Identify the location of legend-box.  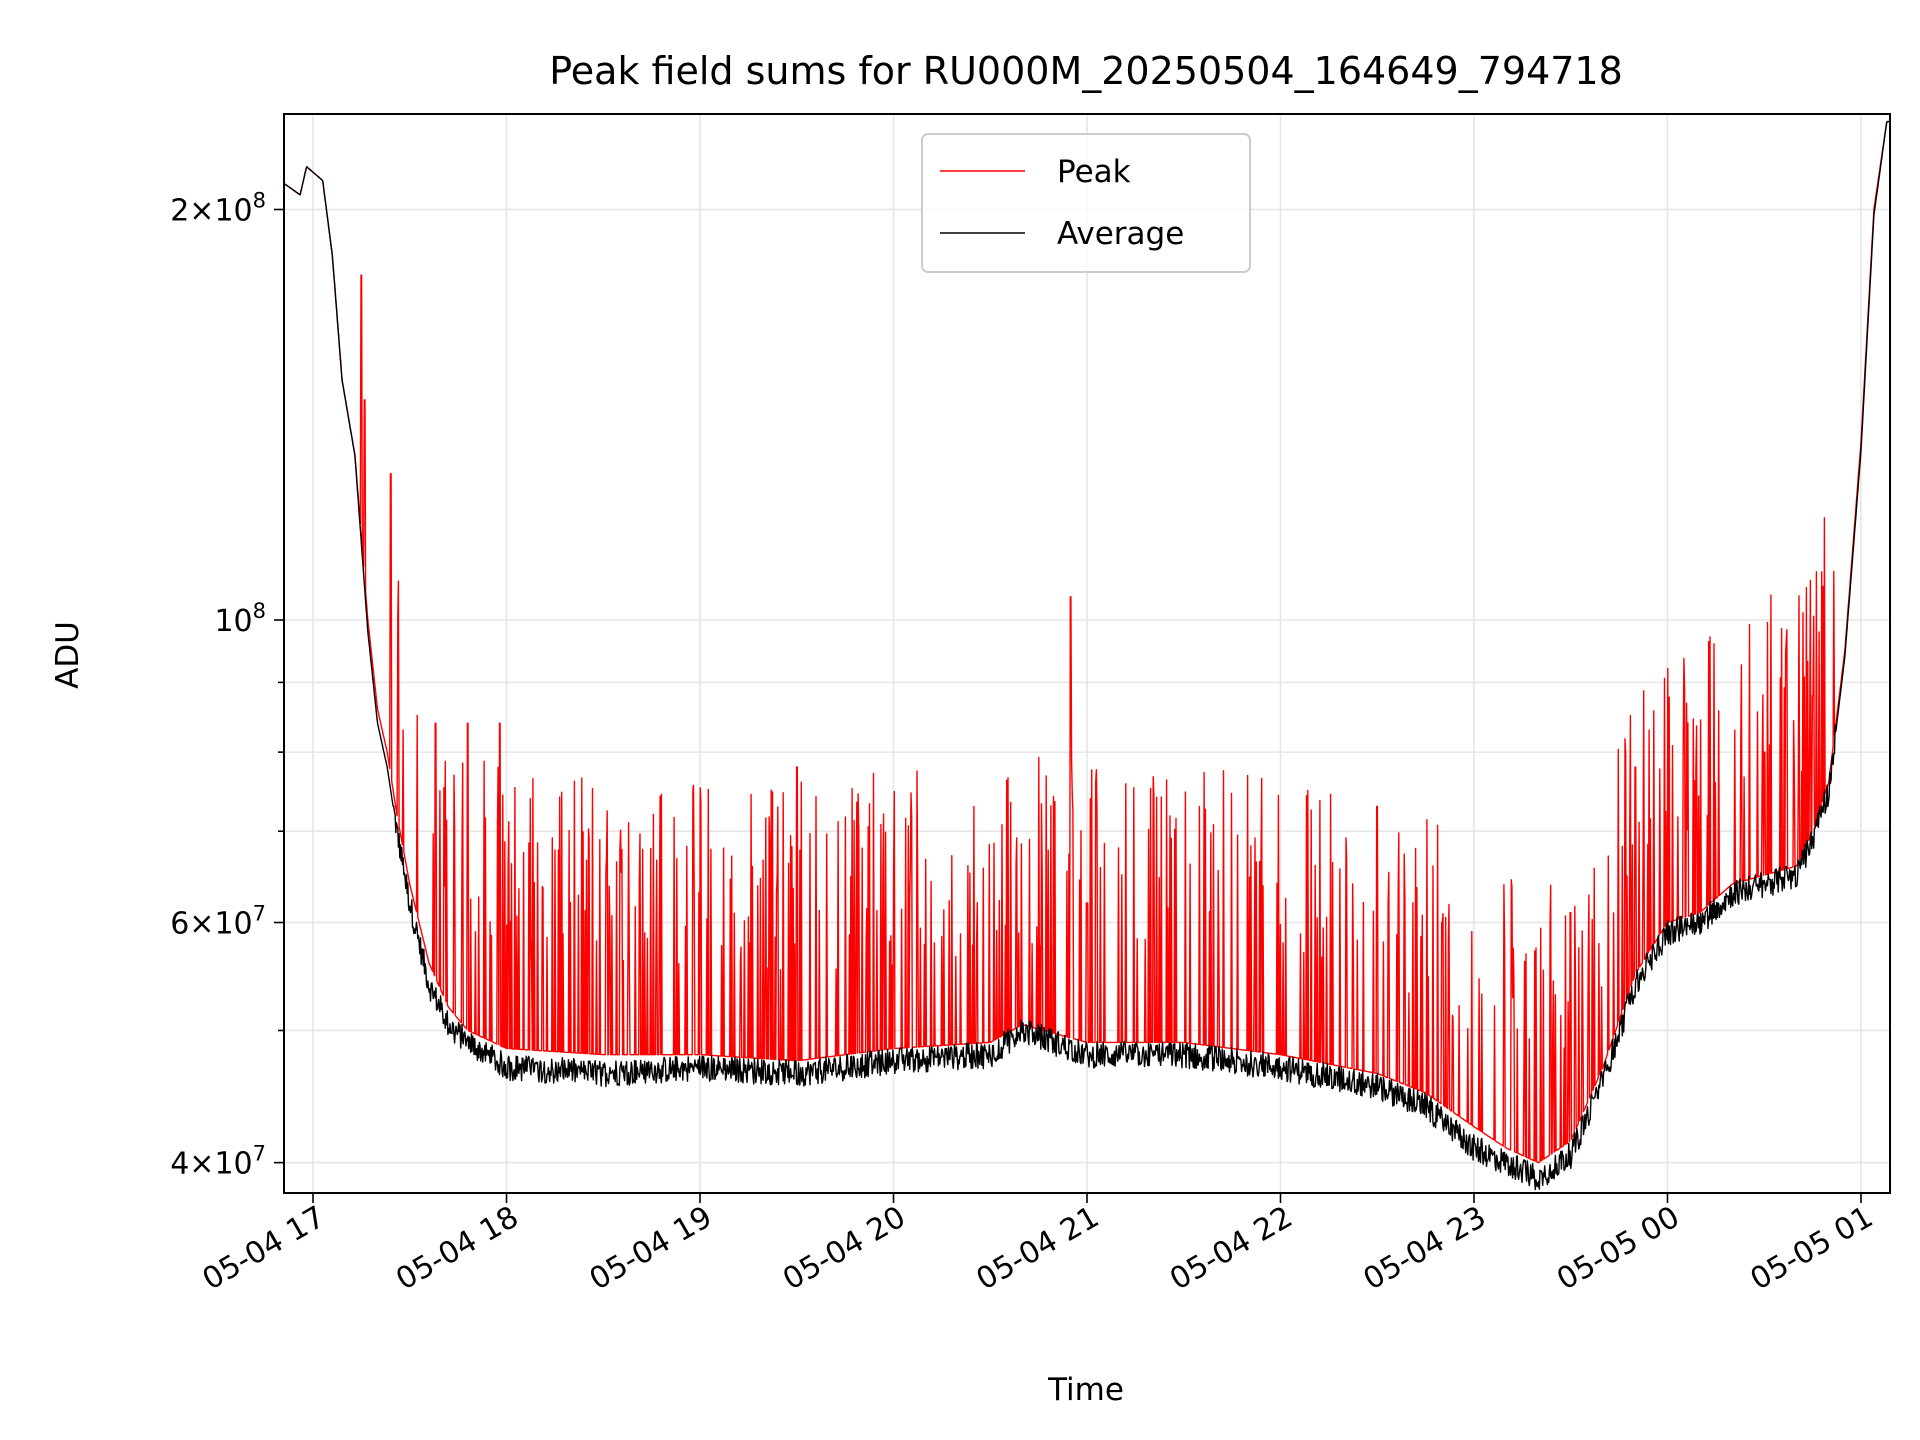
(1086, 203).